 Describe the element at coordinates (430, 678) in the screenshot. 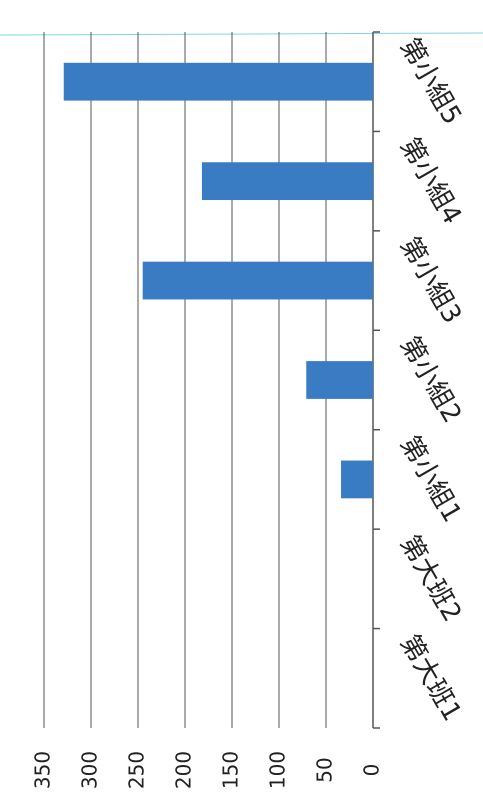

I see `category-label: 第大班1` at that location.